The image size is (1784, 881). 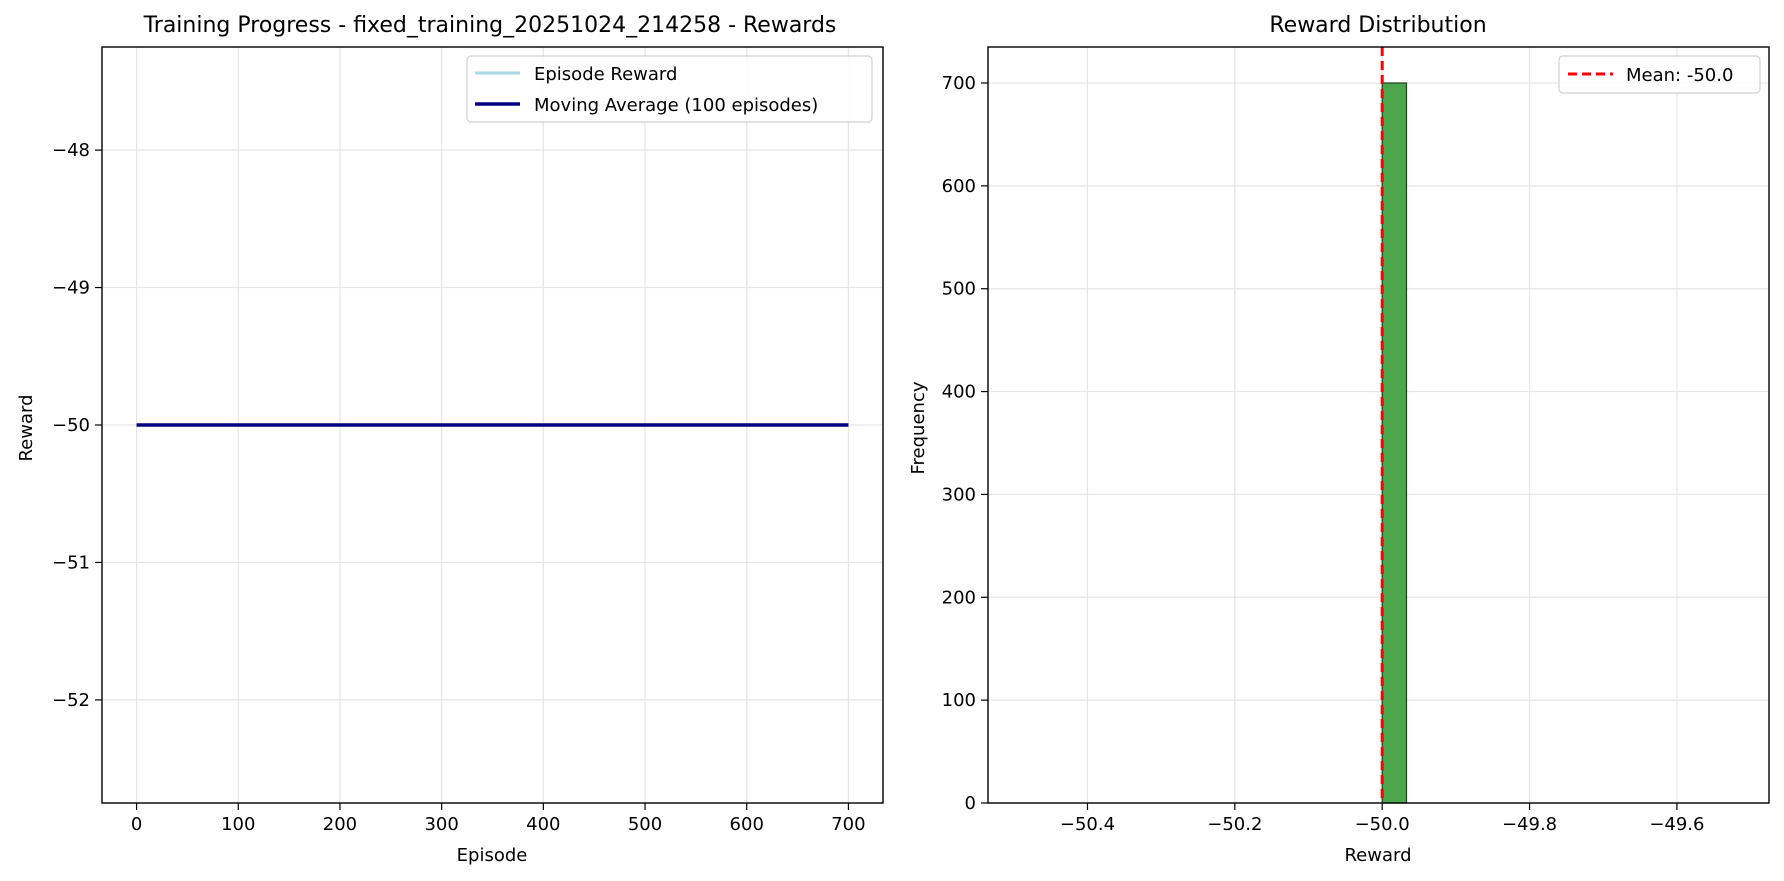 I want to click on y-axis-ticks: −52 −51 −50 −49 −48, so click(x=77, y=425).